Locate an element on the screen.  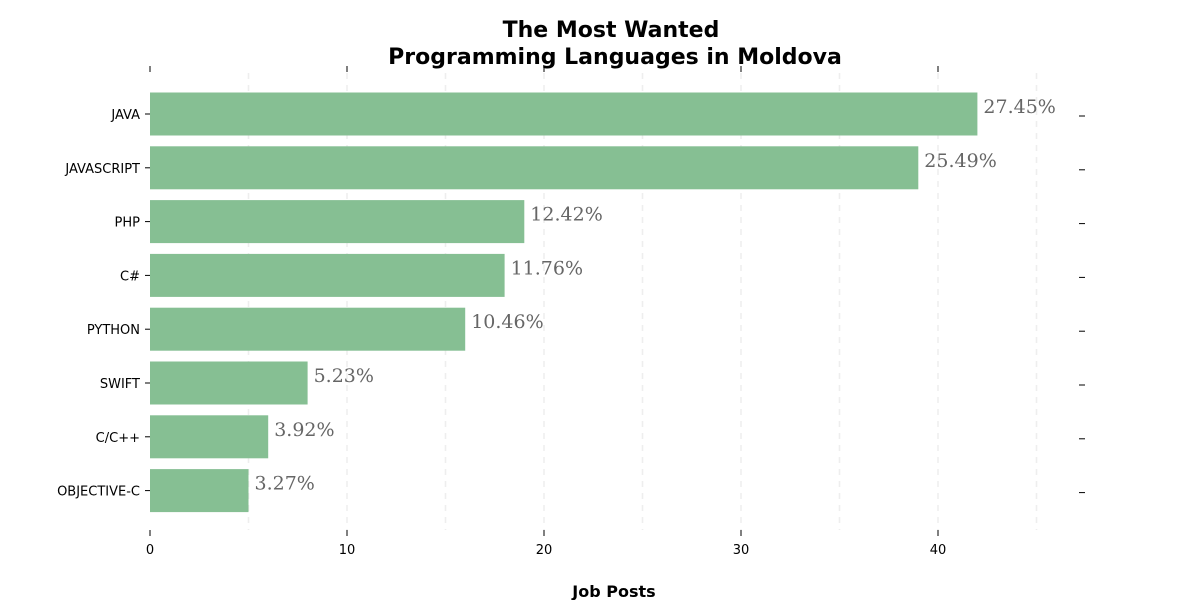
bar-value-label: 3.92% is located at coordinates (304, 430).